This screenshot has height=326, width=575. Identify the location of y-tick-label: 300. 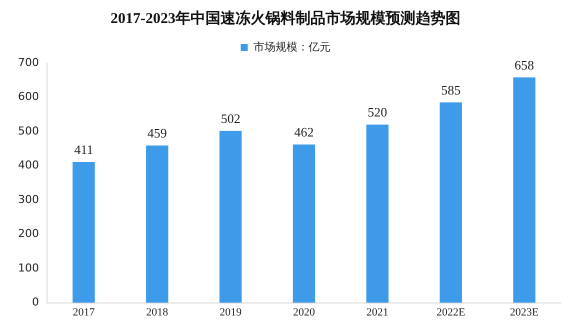
(28, 199).